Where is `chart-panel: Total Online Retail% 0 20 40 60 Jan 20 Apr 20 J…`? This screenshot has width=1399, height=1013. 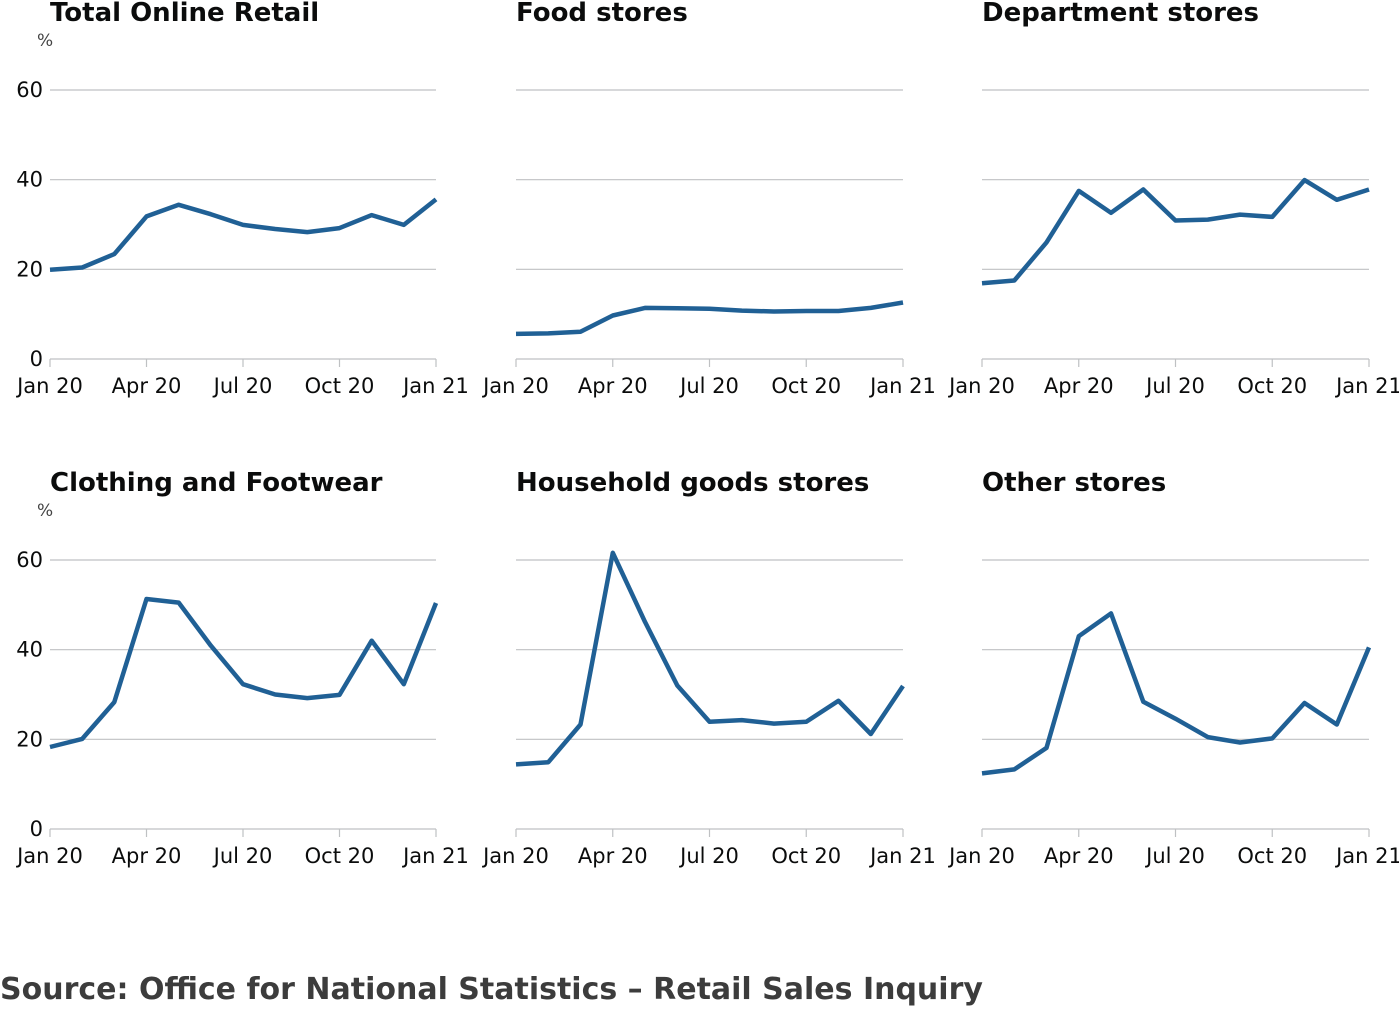
chart-panel: Total Online Retail% 0 20 40 60 Jan 20 Apr 20 J… is located at coordinates (242, 199).